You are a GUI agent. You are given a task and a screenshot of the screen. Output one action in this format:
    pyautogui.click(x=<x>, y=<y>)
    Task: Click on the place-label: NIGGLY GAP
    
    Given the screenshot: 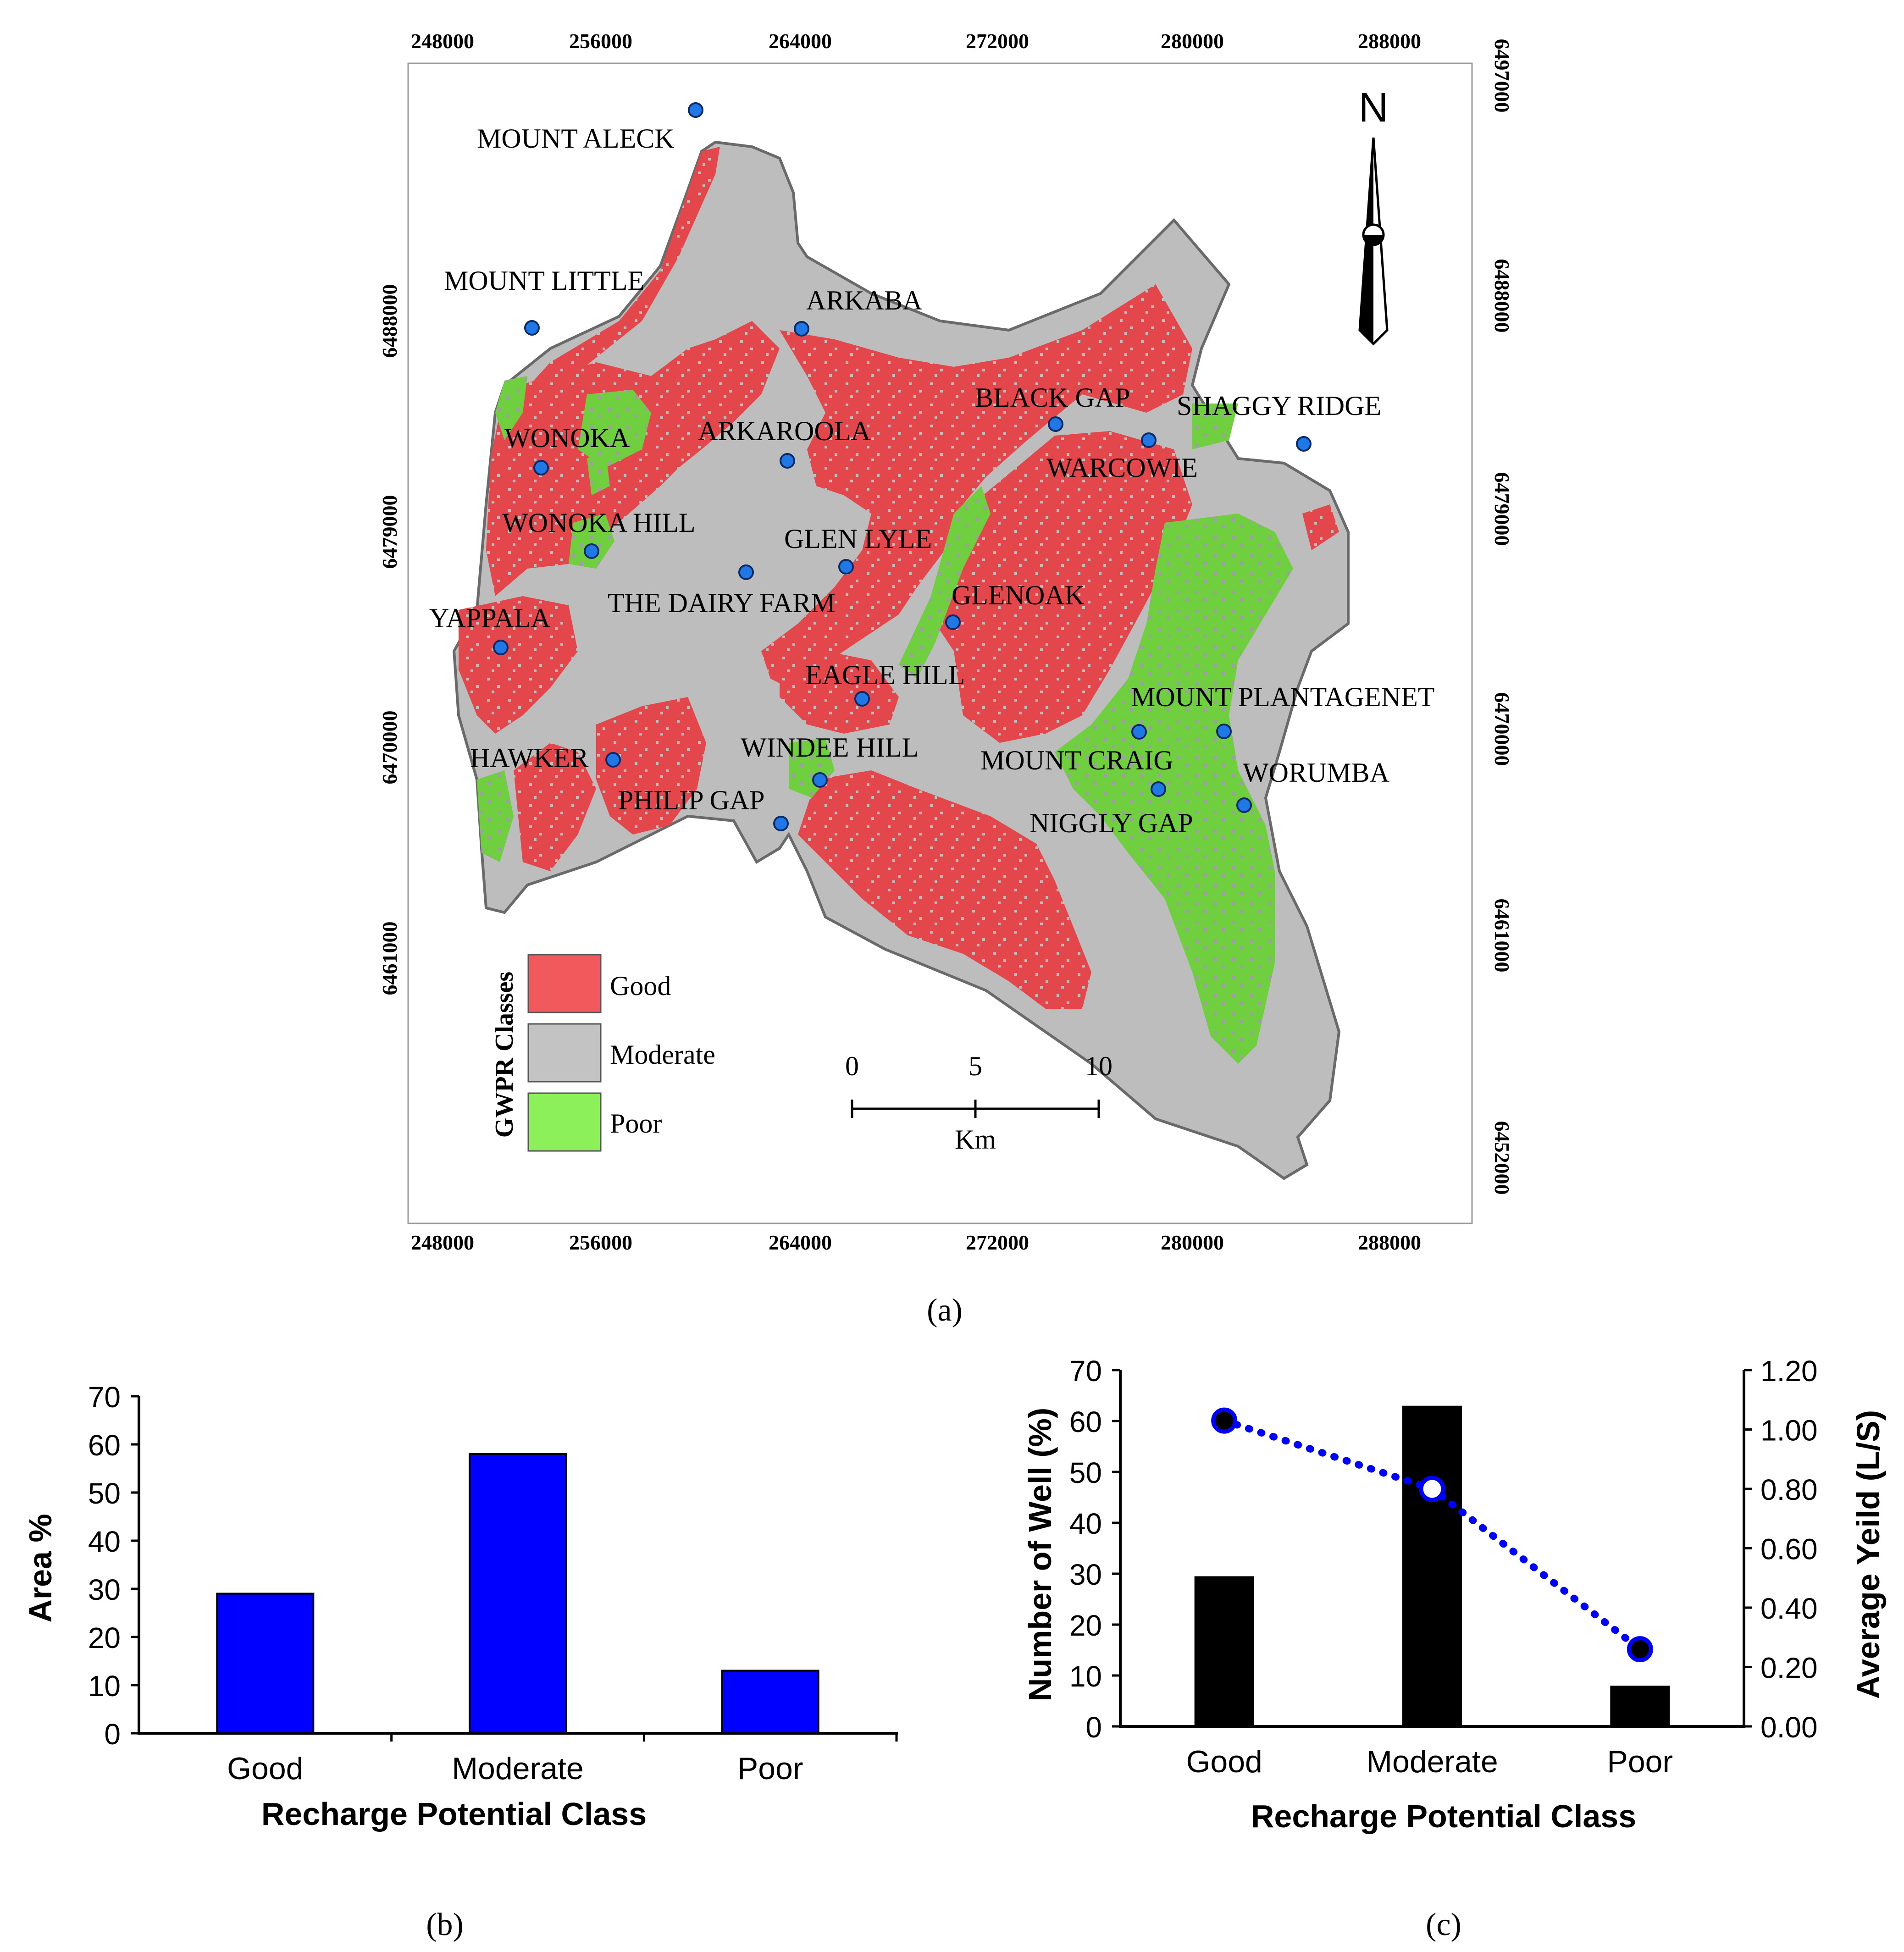 What is the action you would take?
    pyautogui.click(x=1111, y=823)
    